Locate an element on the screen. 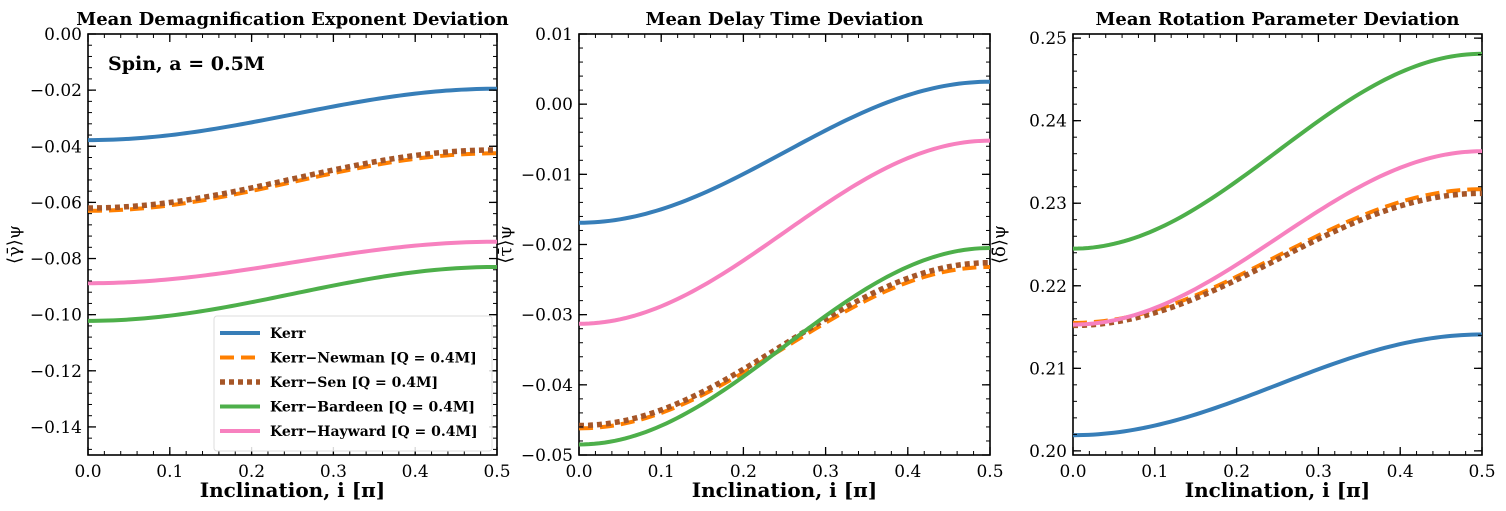  y-tick-label: 0.22 is located at coordinates (1048, 287).